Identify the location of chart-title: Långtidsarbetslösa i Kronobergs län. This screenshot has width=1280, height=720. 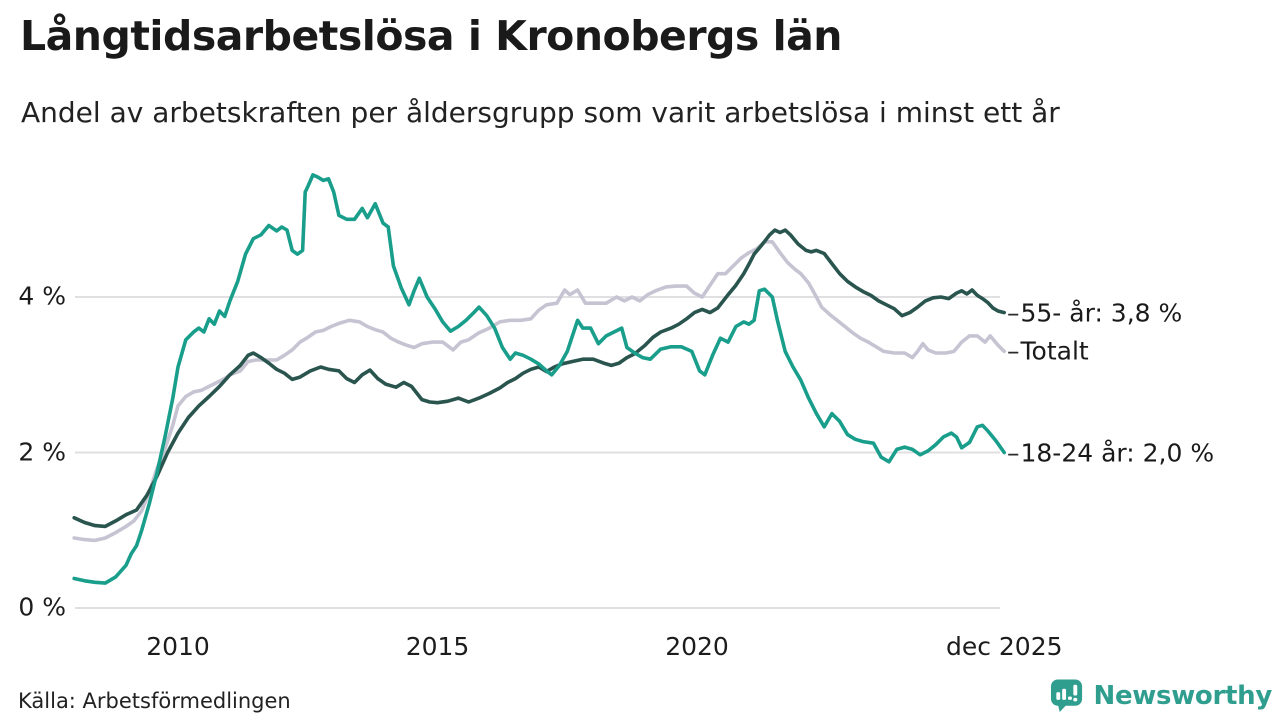
(431, 36).